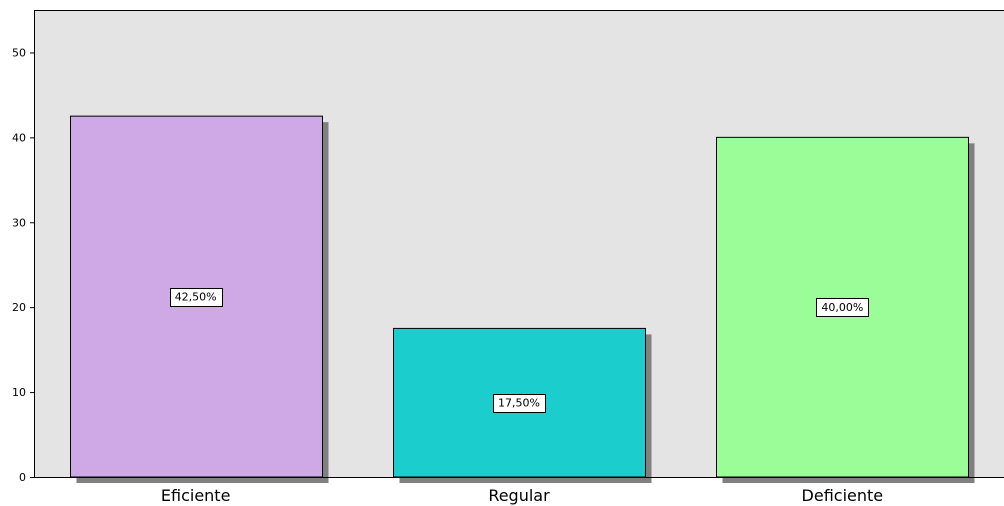  I want to click on data-label: 40,00%, so click(842, 307).